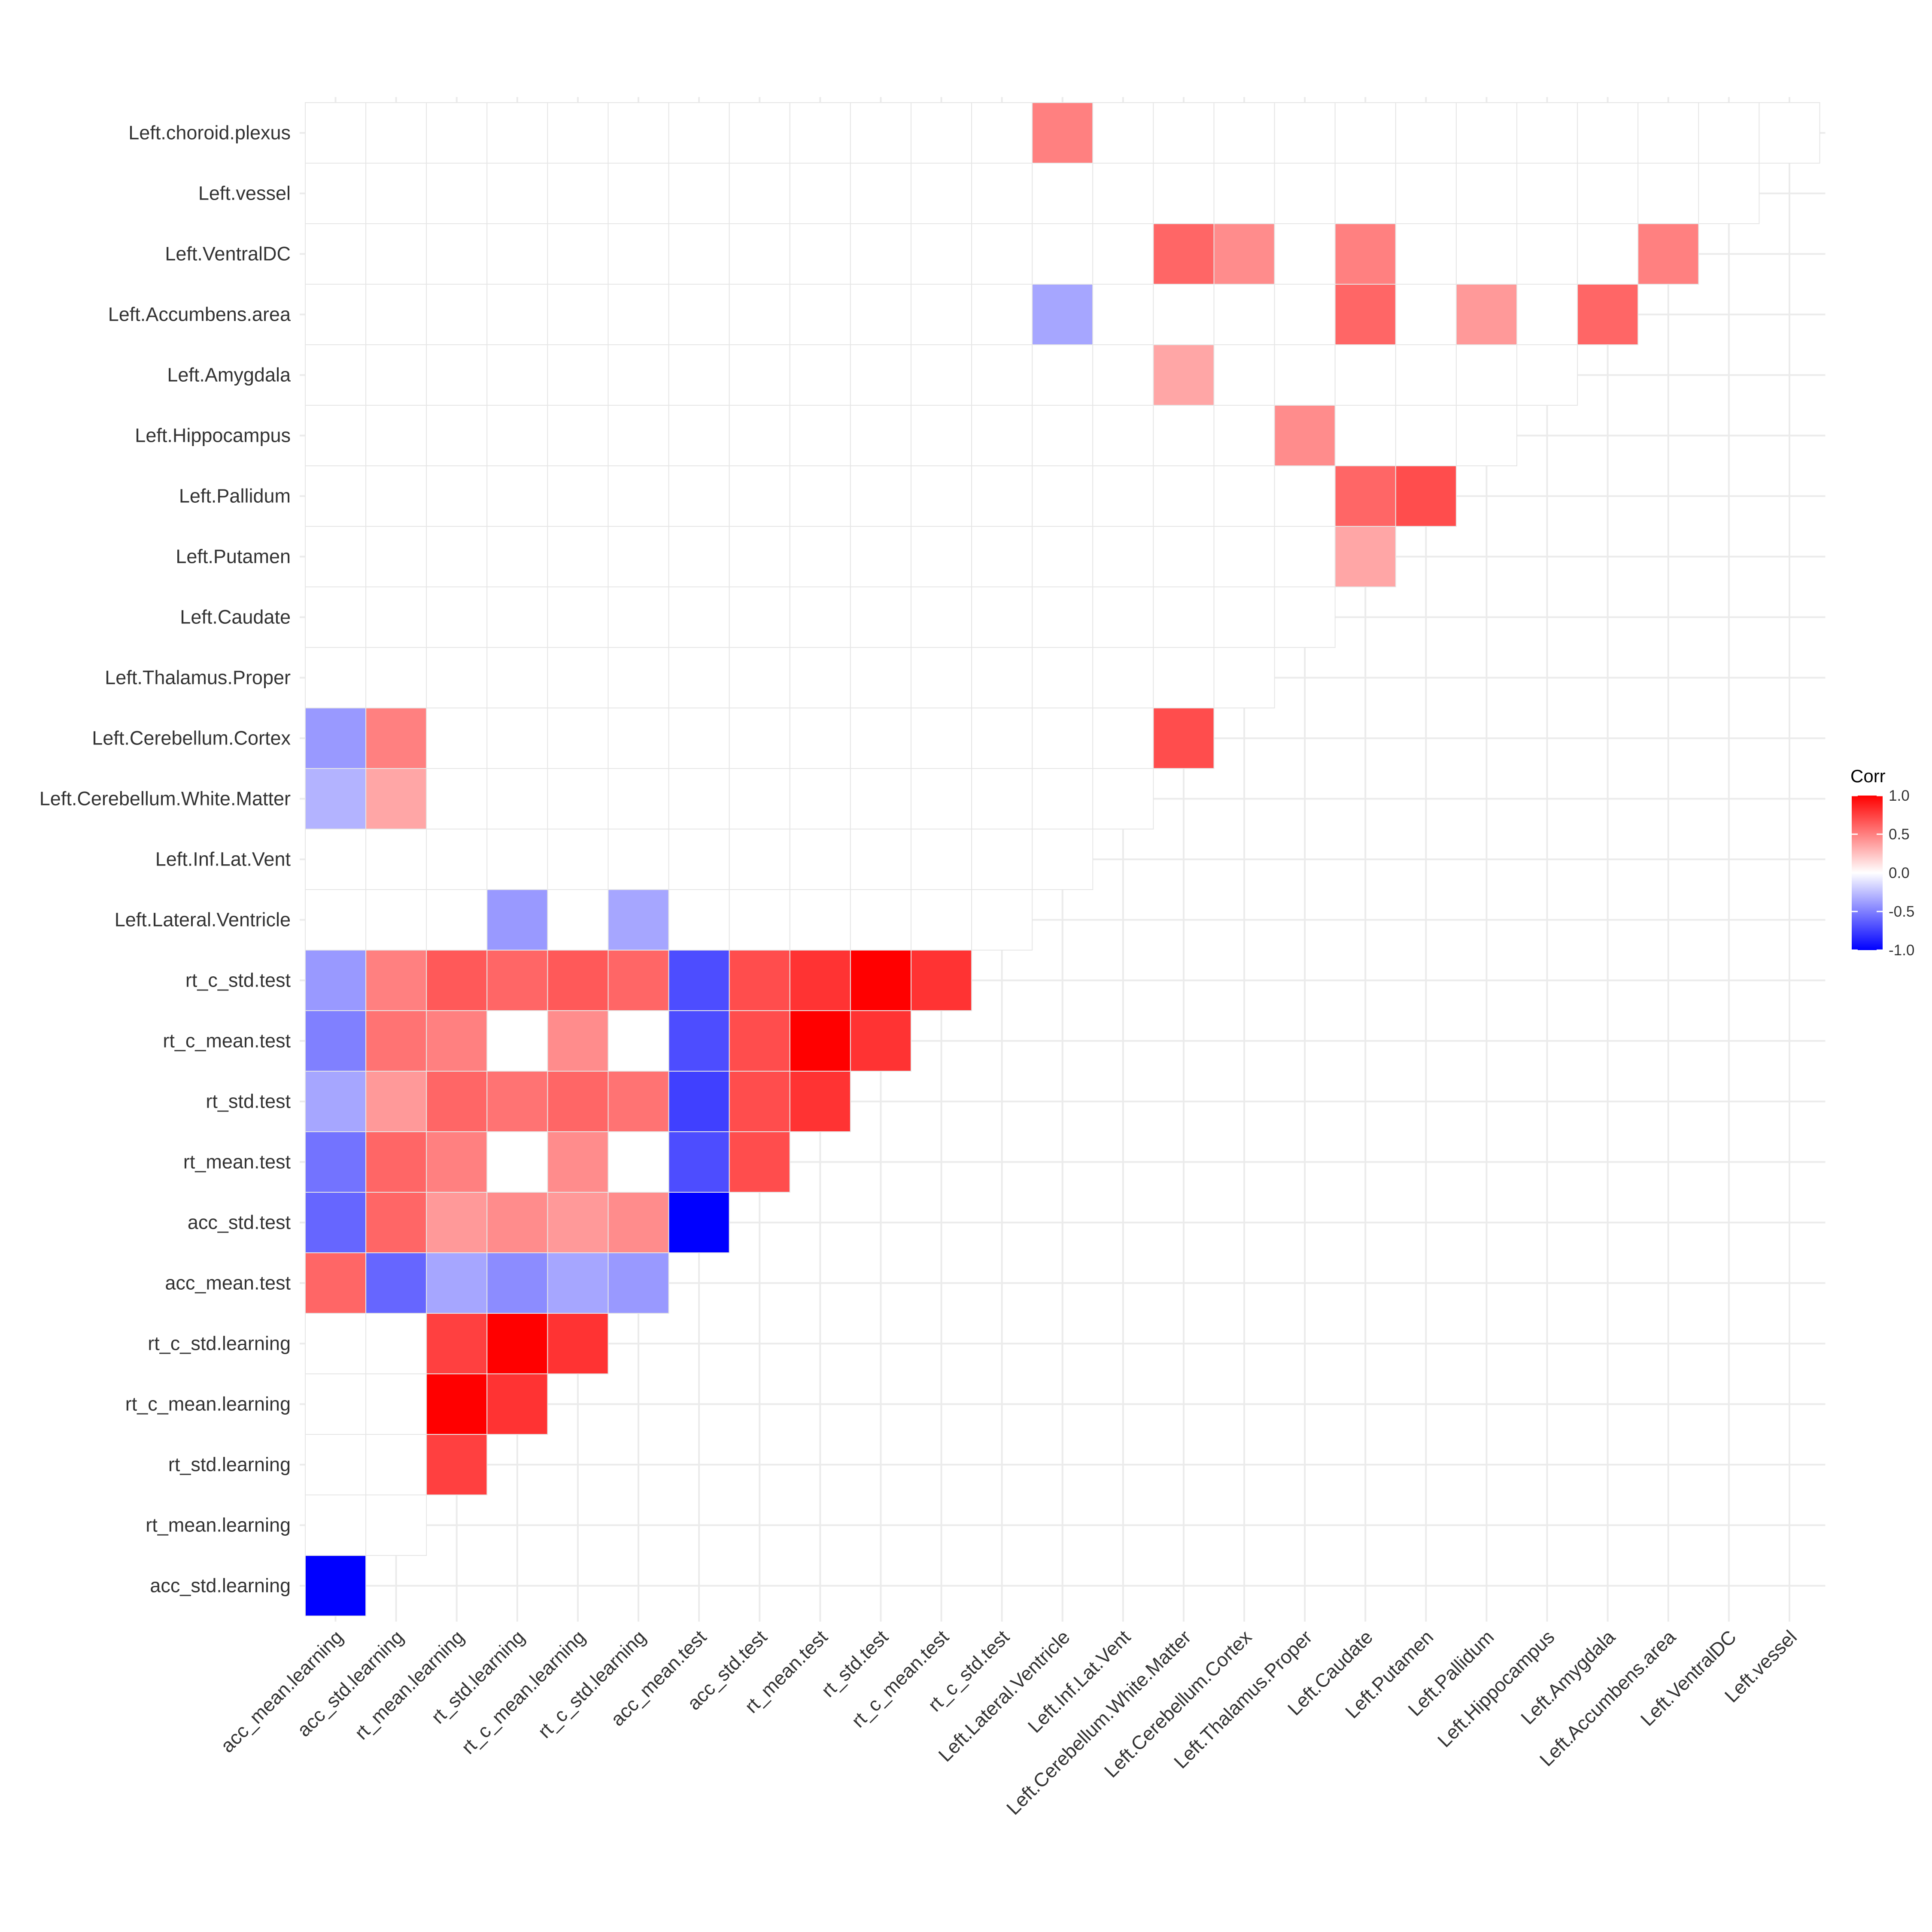 The image size is (1932, 1932). Describe the element at coordinates (213, 436) in the screenshot. I see `y-tick-label: Left.Hippocampus` at that location.